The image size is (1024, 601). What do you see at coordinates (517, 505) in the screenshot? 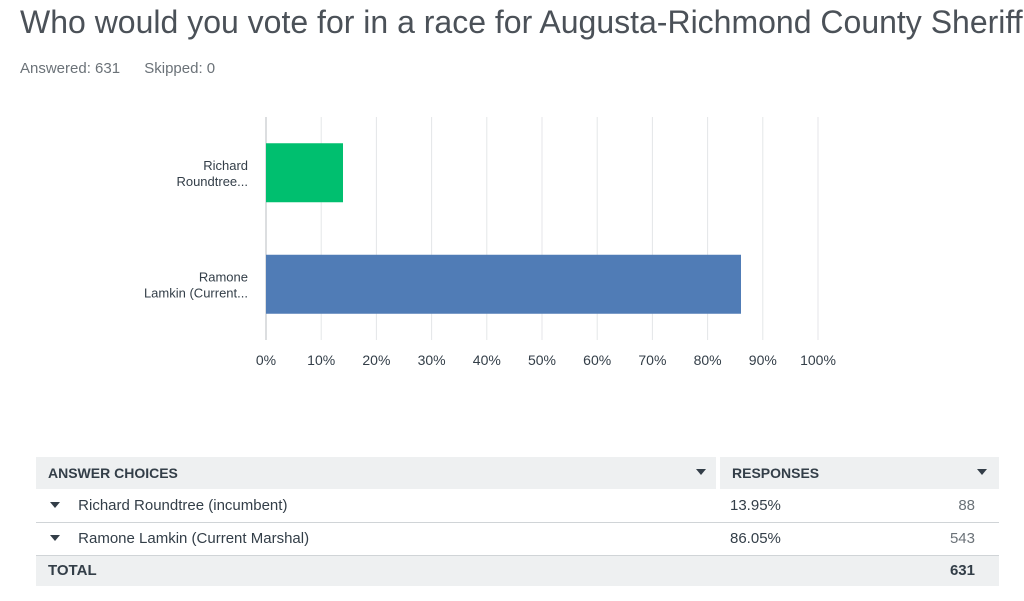
I see `table-row: Richard Roundtree (incumbent) 13.95% 88` at bounding box center [517, 505].